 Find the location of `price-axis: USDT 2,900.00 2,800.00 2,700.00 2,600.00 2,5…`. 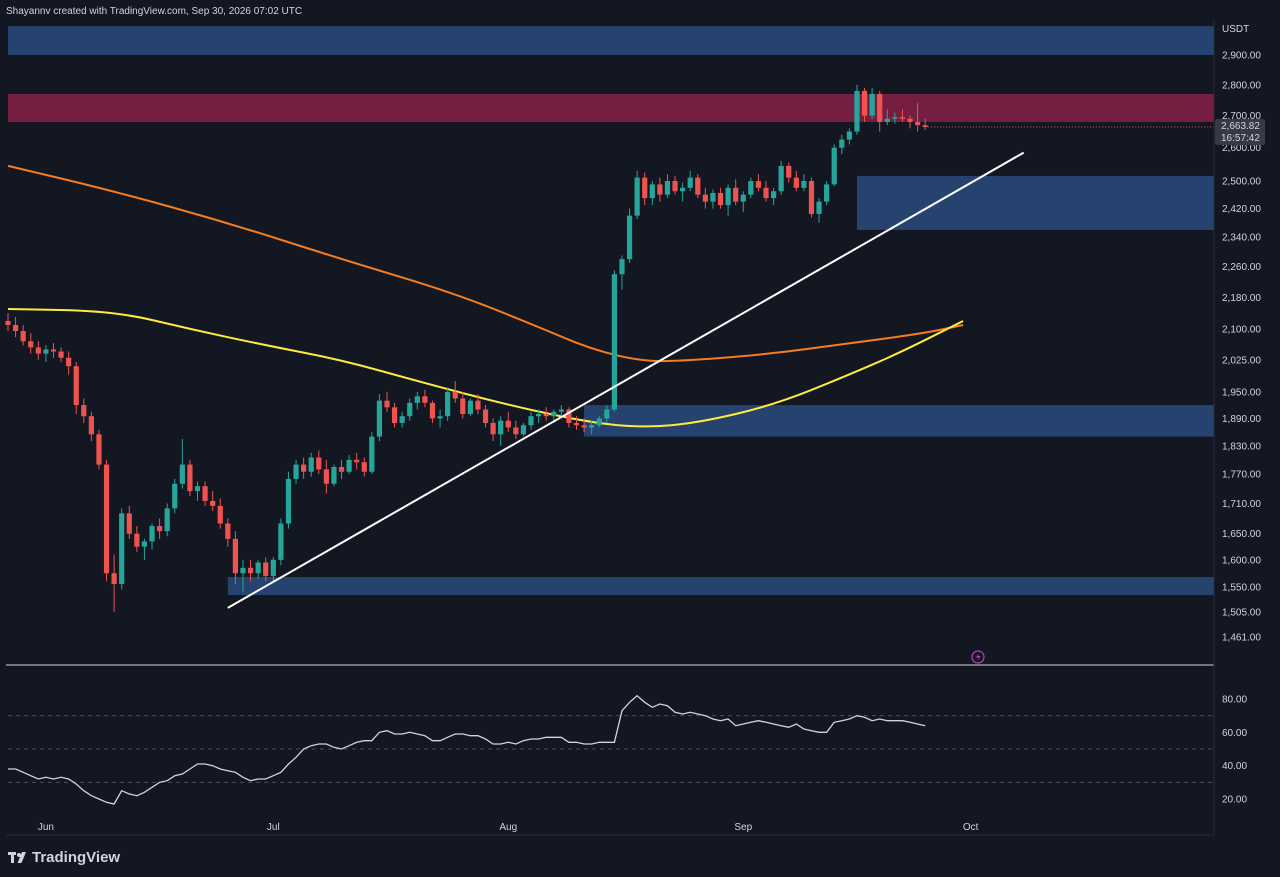

price-axis: USDT 2,900.00 2,800.00 2,700.00 2,600.00 2,5… is located at coordinates (1239, 427).